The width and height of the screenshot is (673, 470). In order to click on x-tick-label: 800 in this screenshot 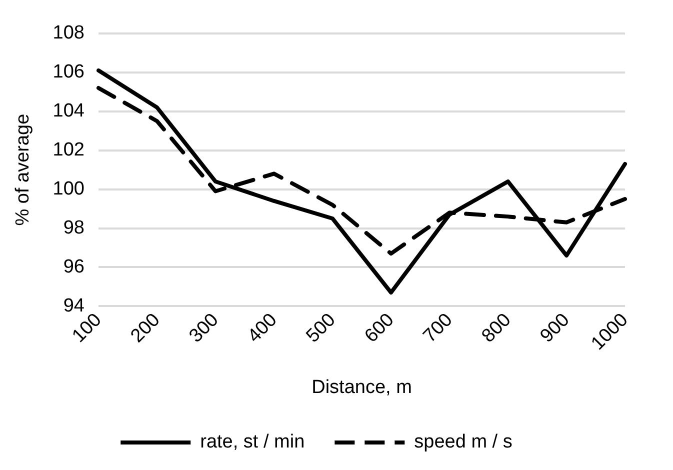, I will do `click(497, 328)`.